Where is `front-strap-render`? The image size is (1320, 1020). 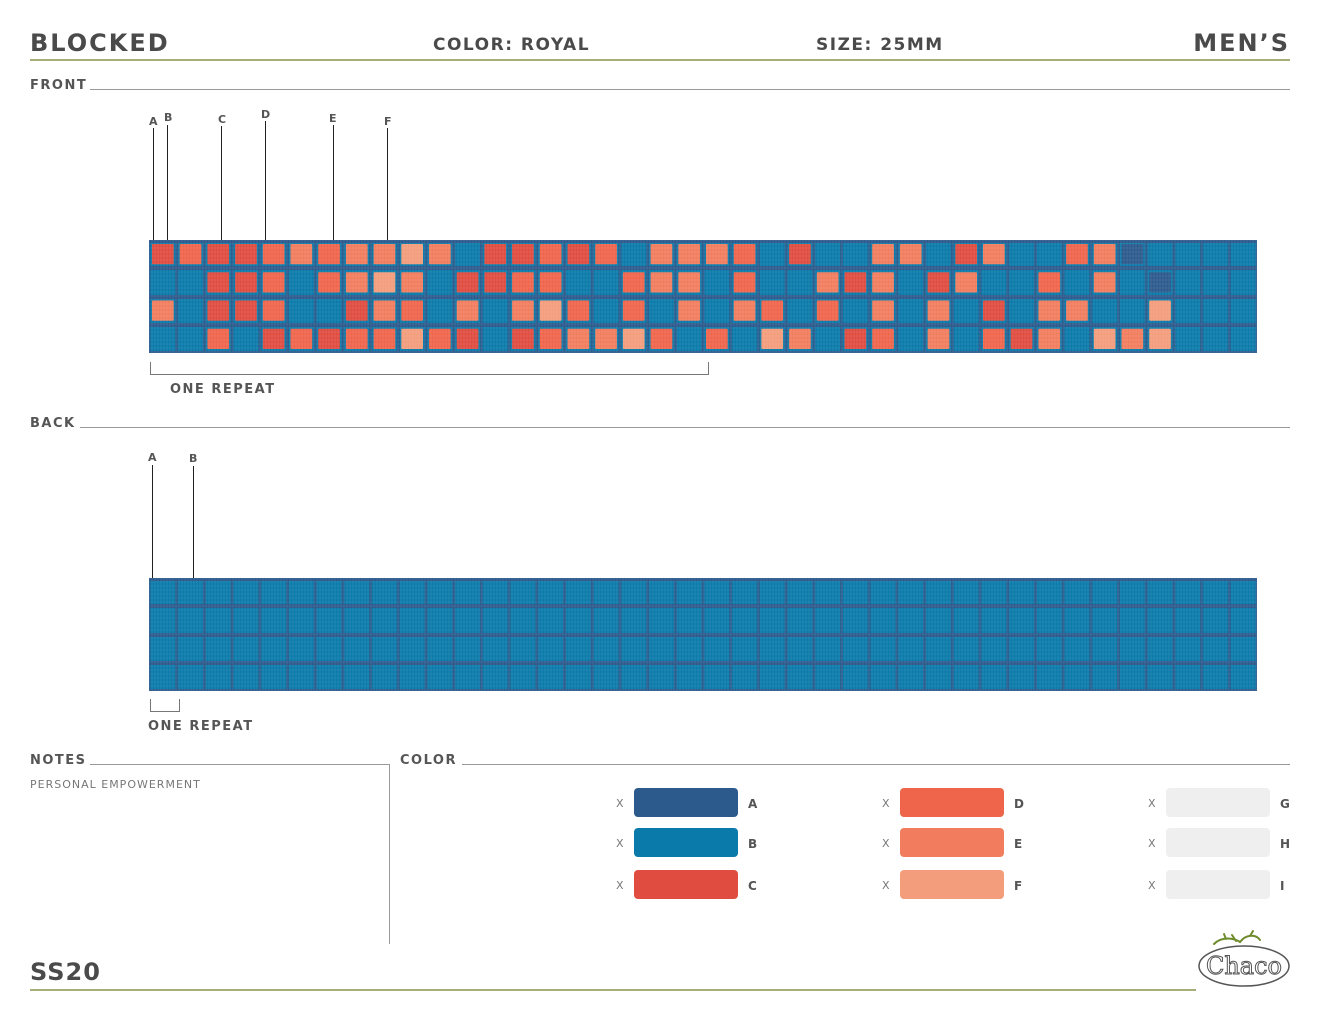 front-strap-render is located at coordinates (703, 296).